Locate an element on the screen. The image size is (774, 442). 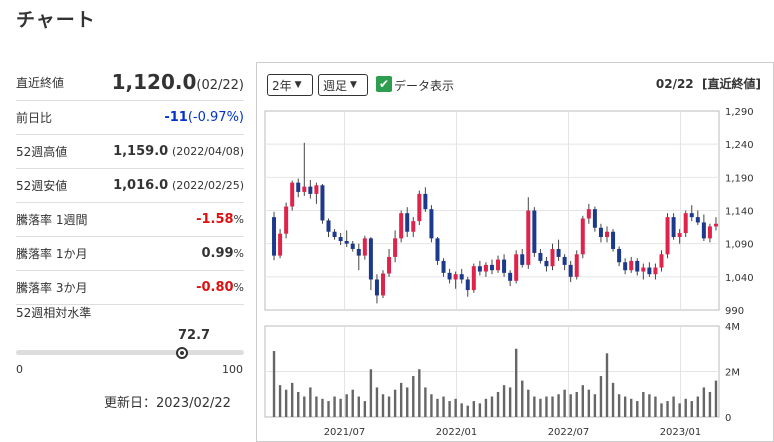
latest-close-row: 直近終値 1,120.0(02/22) is located at coordinates (130, 82).